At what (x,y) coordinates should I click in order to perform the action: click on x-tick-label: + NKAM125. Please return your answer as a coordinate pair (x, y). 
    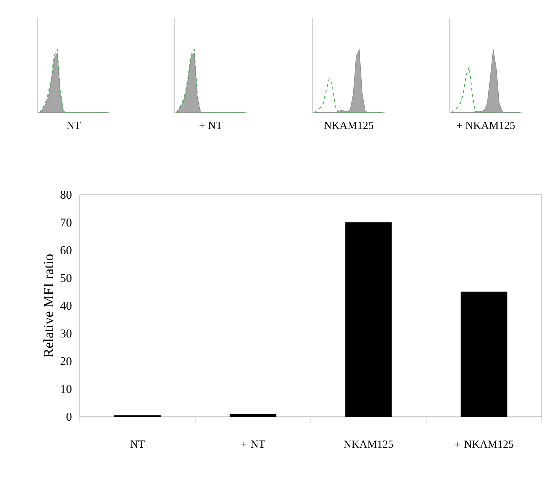
    Looking at the image, I should click on (484, 444).